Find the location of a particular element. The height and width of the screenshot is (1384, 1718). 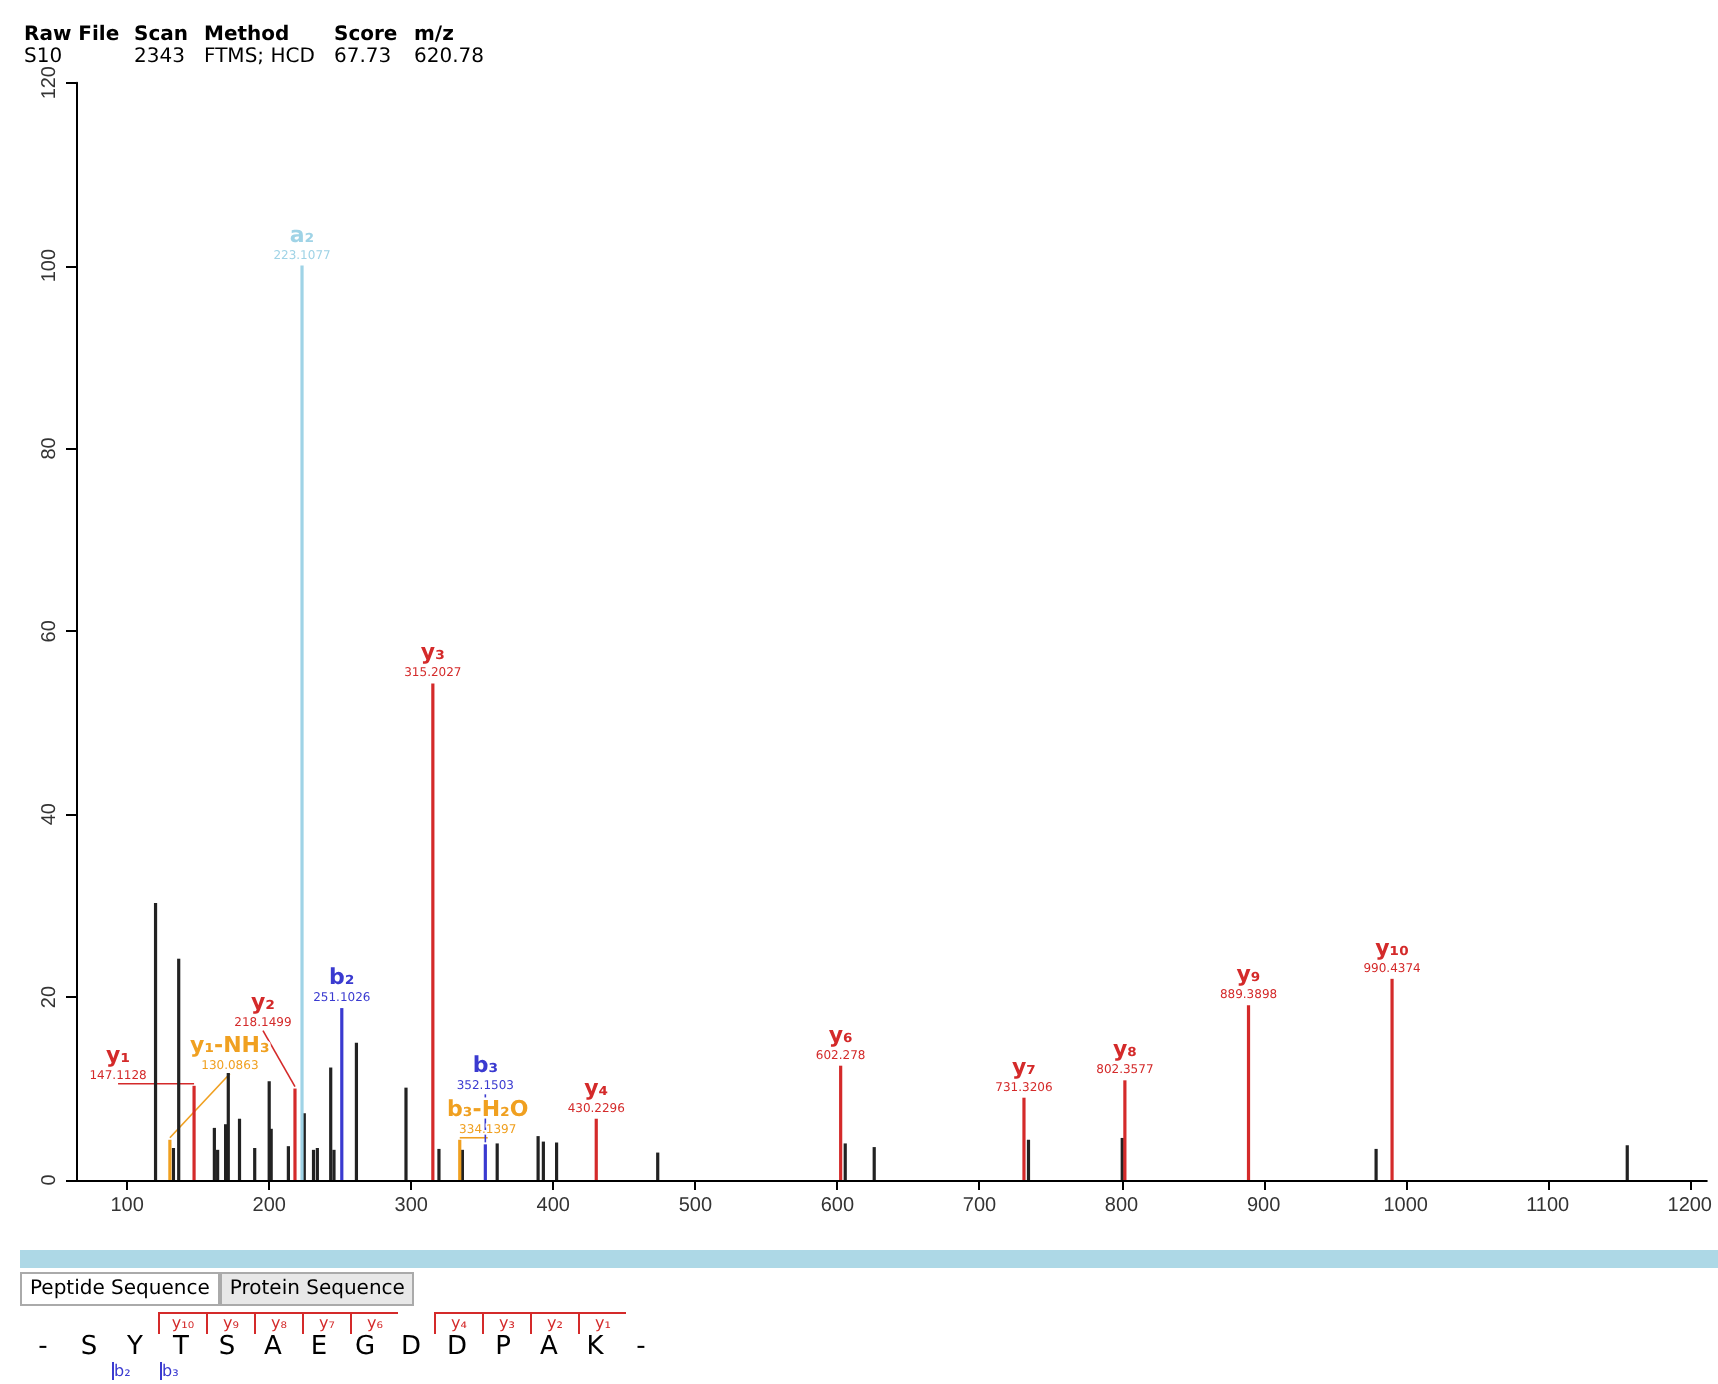

text: 620.78 is located at coordinates (450, 57).